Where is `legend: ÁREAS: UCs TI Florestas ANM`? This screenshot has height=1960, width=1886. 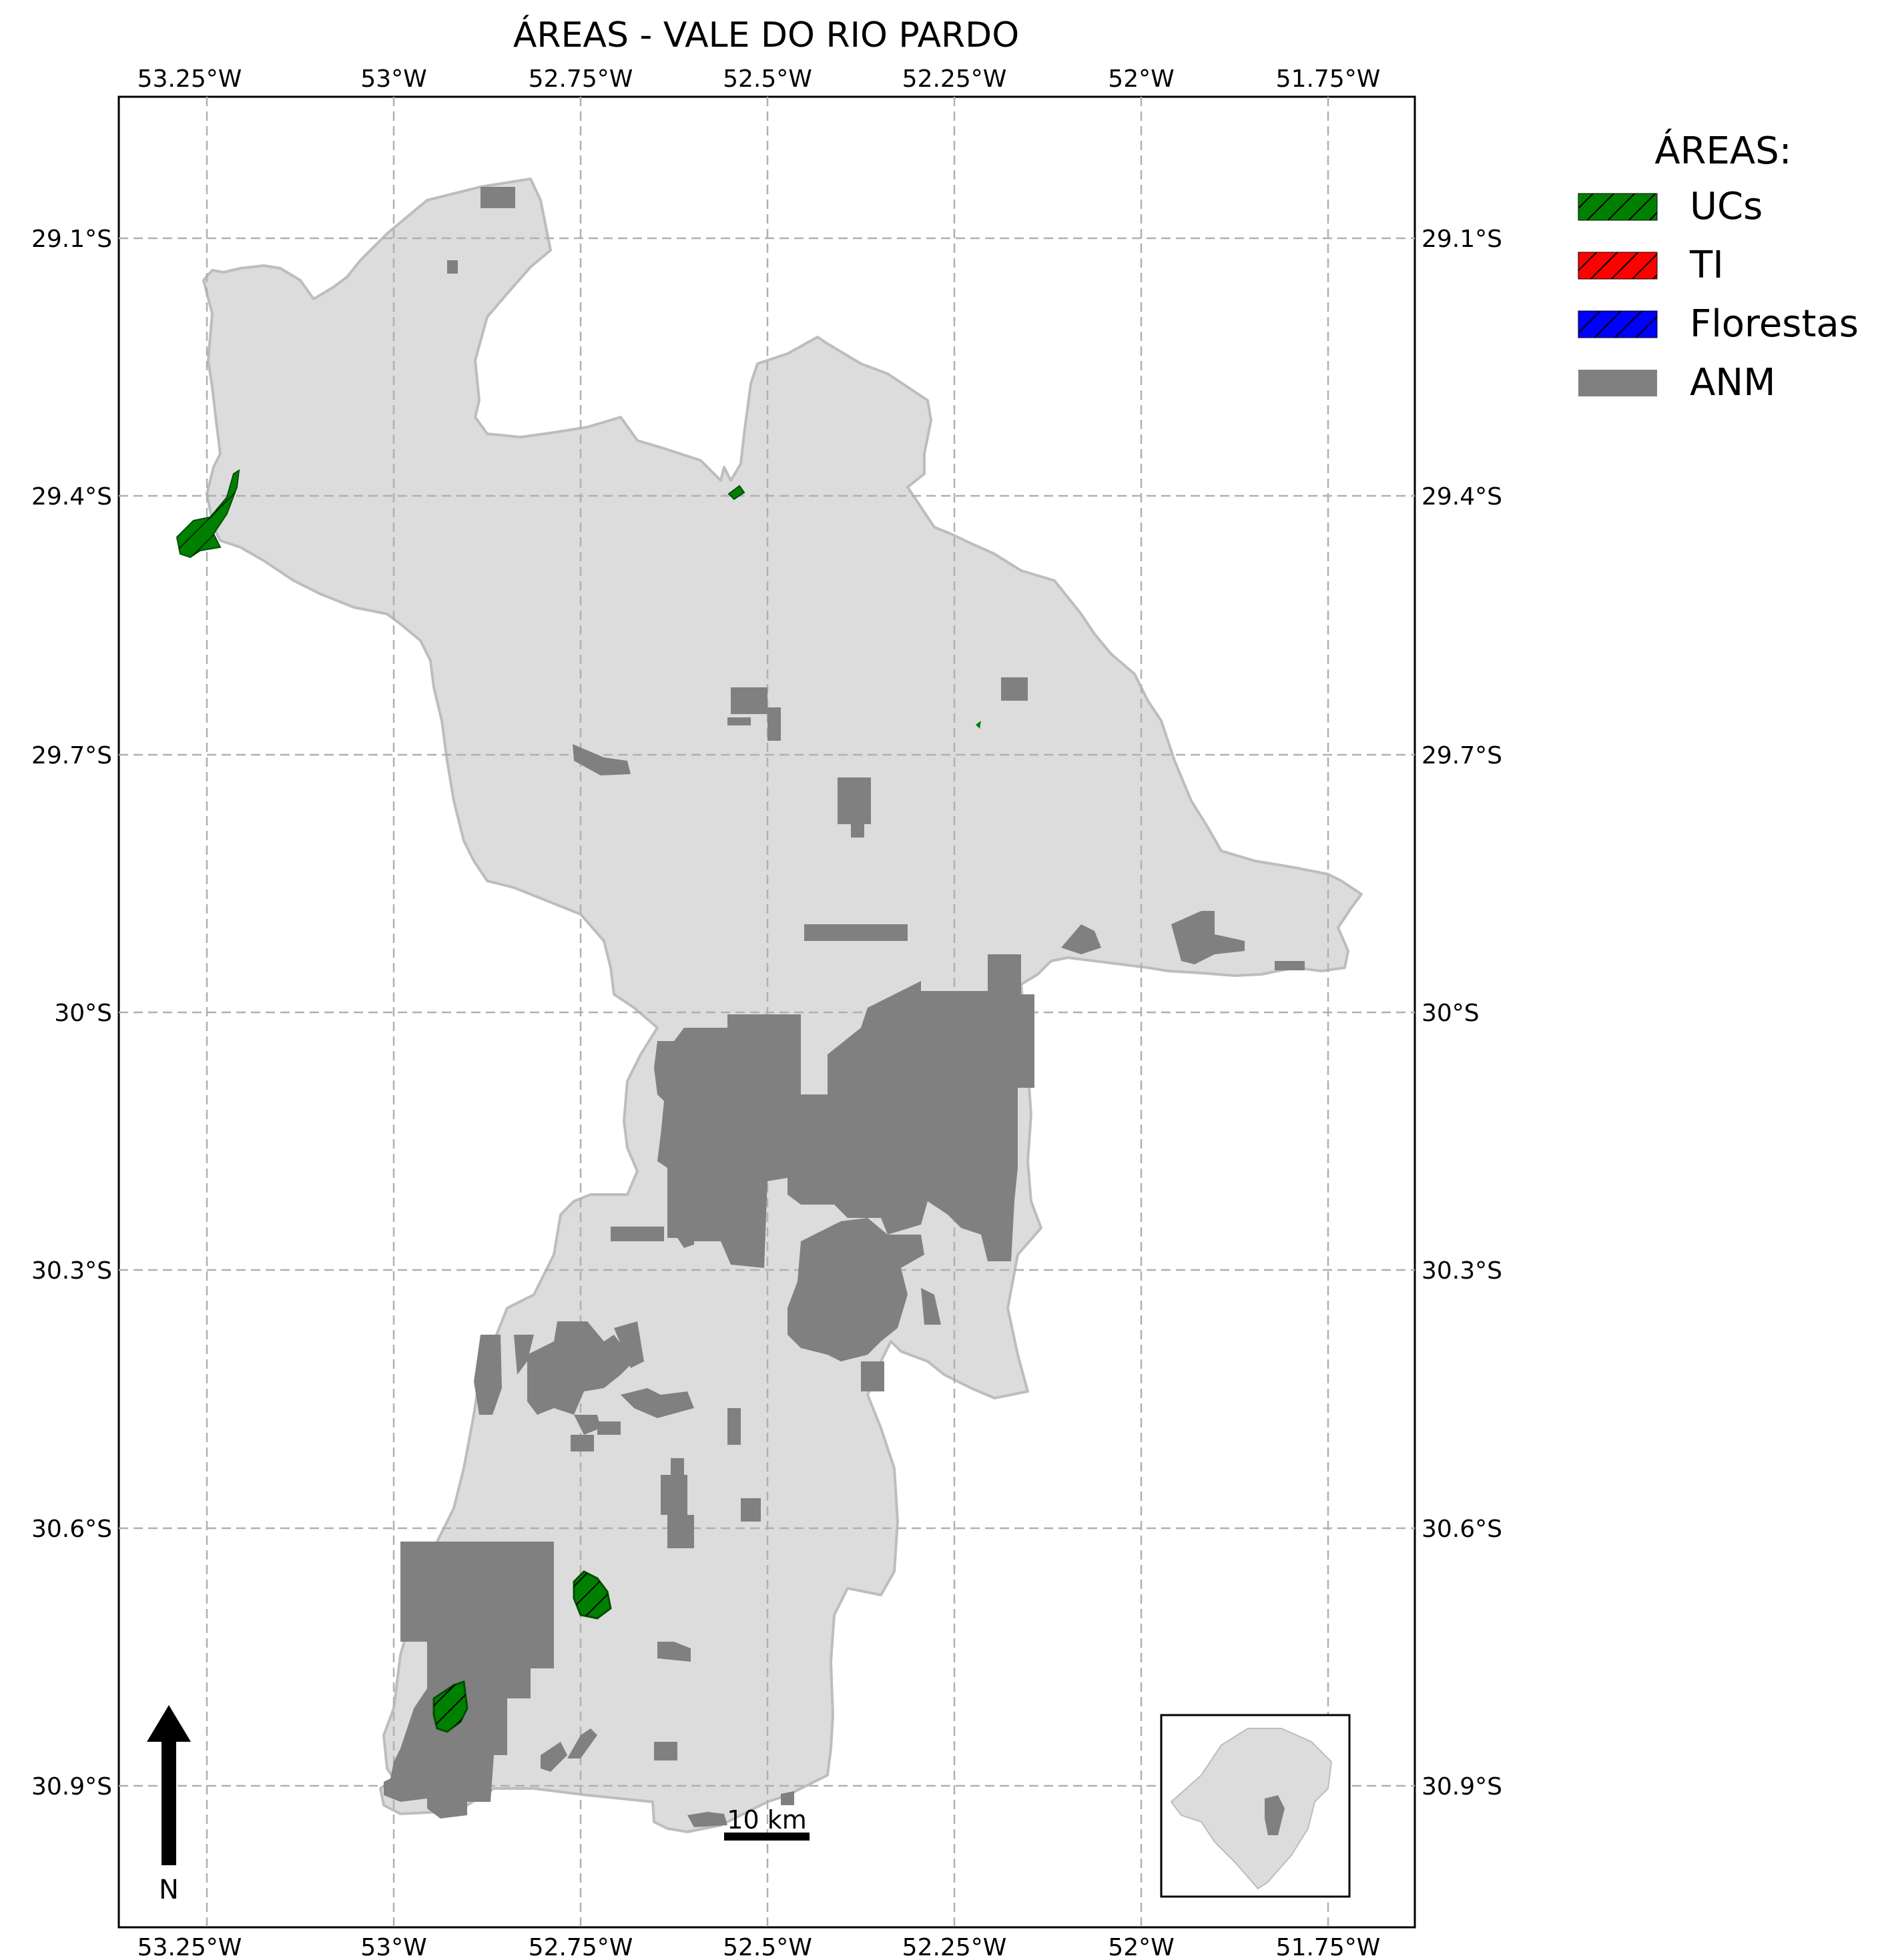 legend: ÁREAS: UCs TI Florestas ANM is located at coordinates (1718, 266).